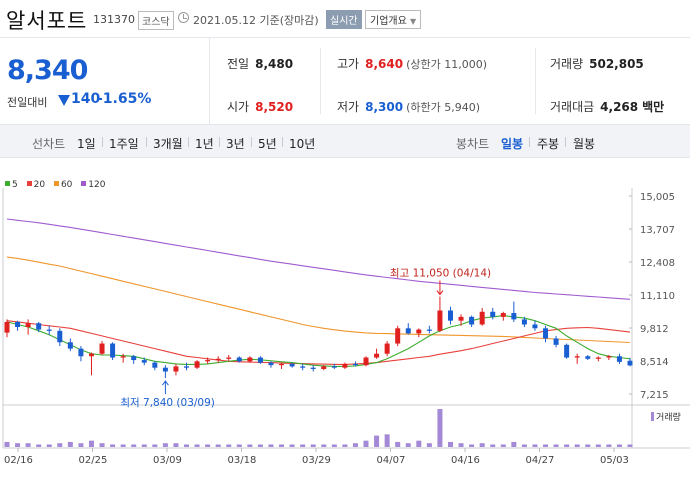  Describe the element at coordinates (165, 383) in the screenshot. I see `low-marker-arrowhead` at that location.